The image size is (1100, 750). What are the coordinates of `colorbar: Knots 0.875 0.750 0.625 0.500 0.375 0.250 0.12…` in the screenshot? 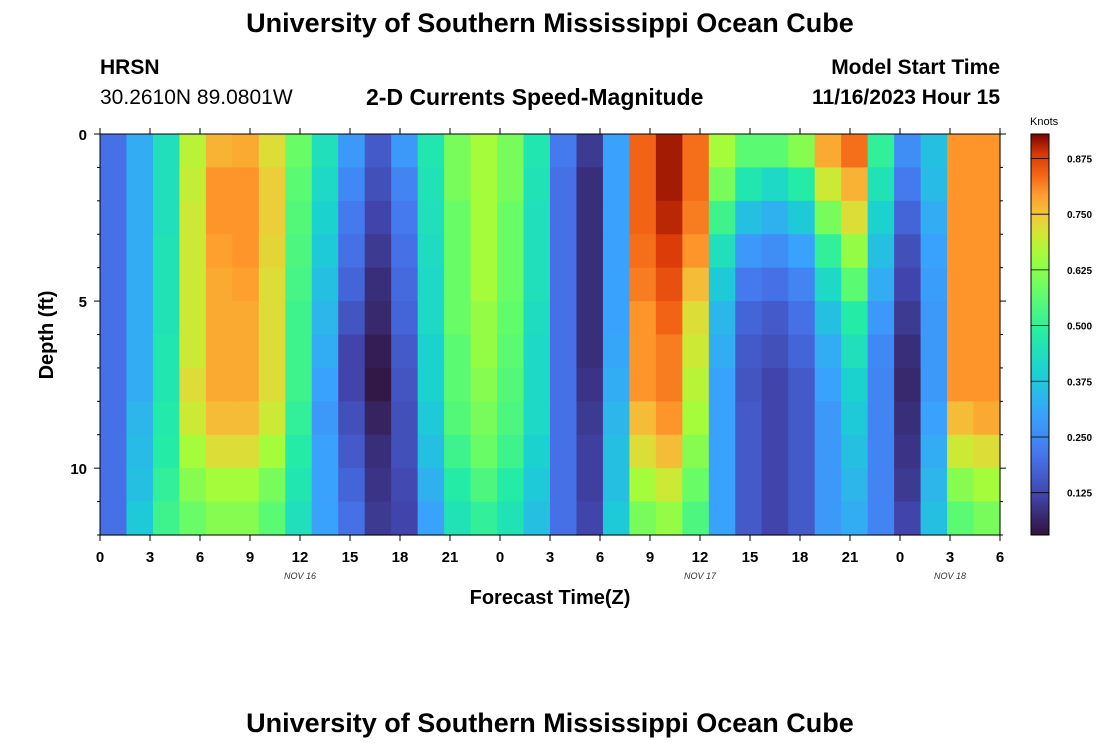 It's located at (1061, 326).